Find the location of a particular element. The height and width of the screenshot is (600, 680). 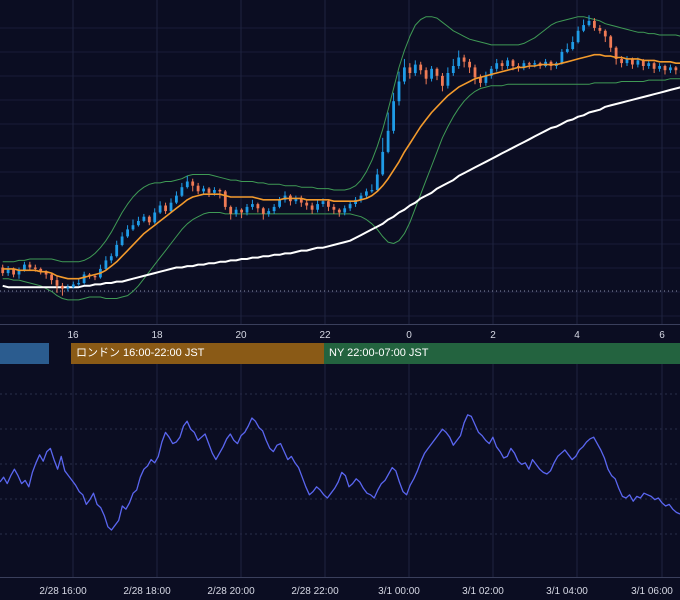

price-x-tick-6: 4 is located at coordinates (577, 335).